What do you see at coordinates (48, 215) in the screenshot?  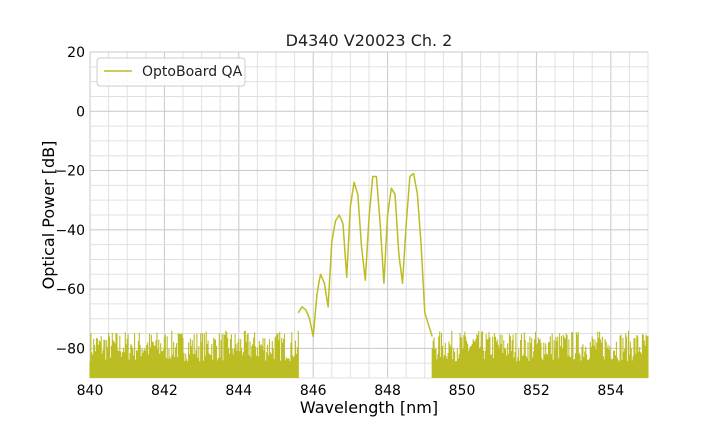 I see `y-axis-label: Optical Power [dB]` at bounding box center [48, 215].